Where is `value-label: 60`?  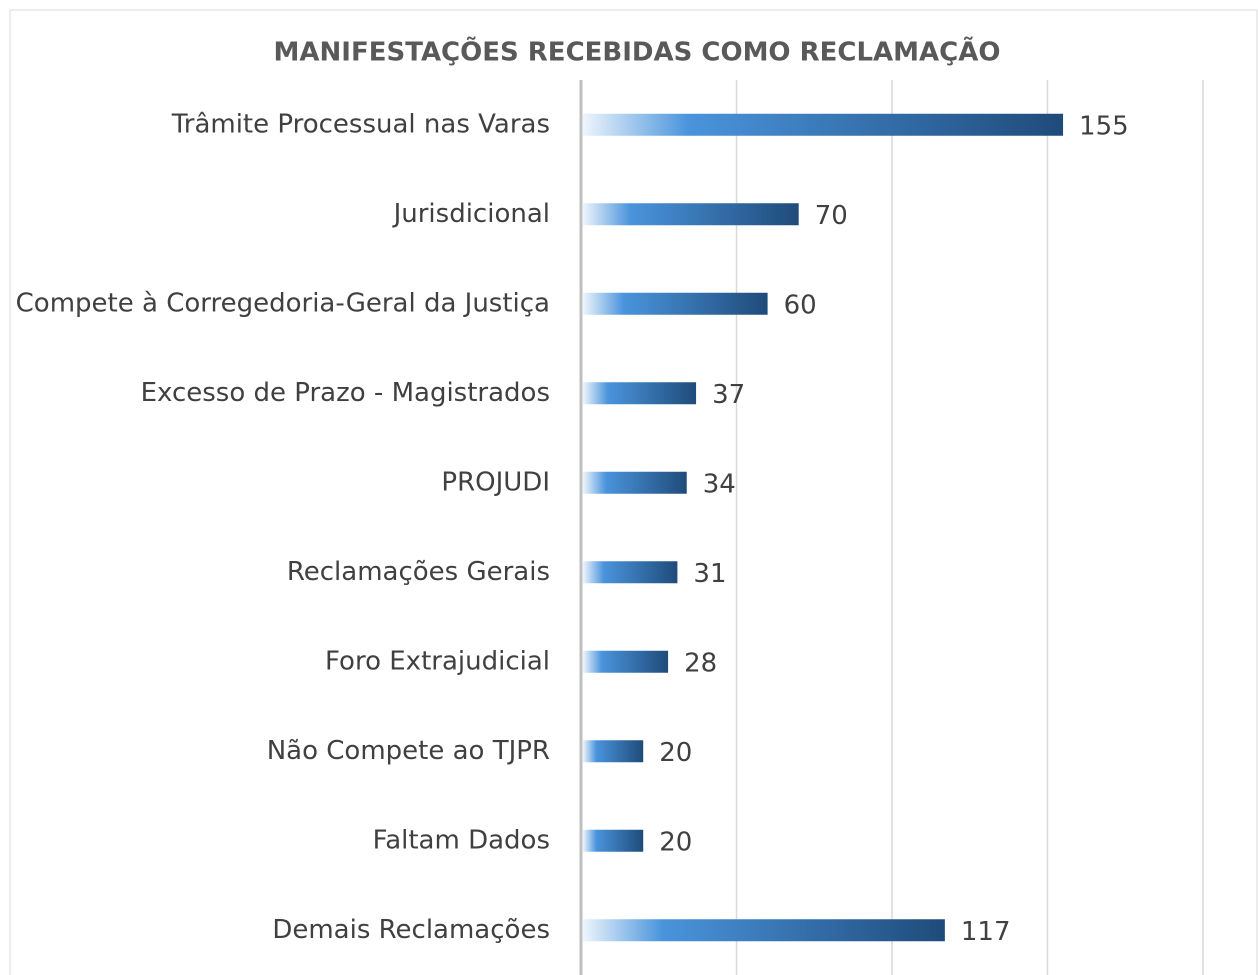 value-label: 60 is located at coordinates (800, 305).